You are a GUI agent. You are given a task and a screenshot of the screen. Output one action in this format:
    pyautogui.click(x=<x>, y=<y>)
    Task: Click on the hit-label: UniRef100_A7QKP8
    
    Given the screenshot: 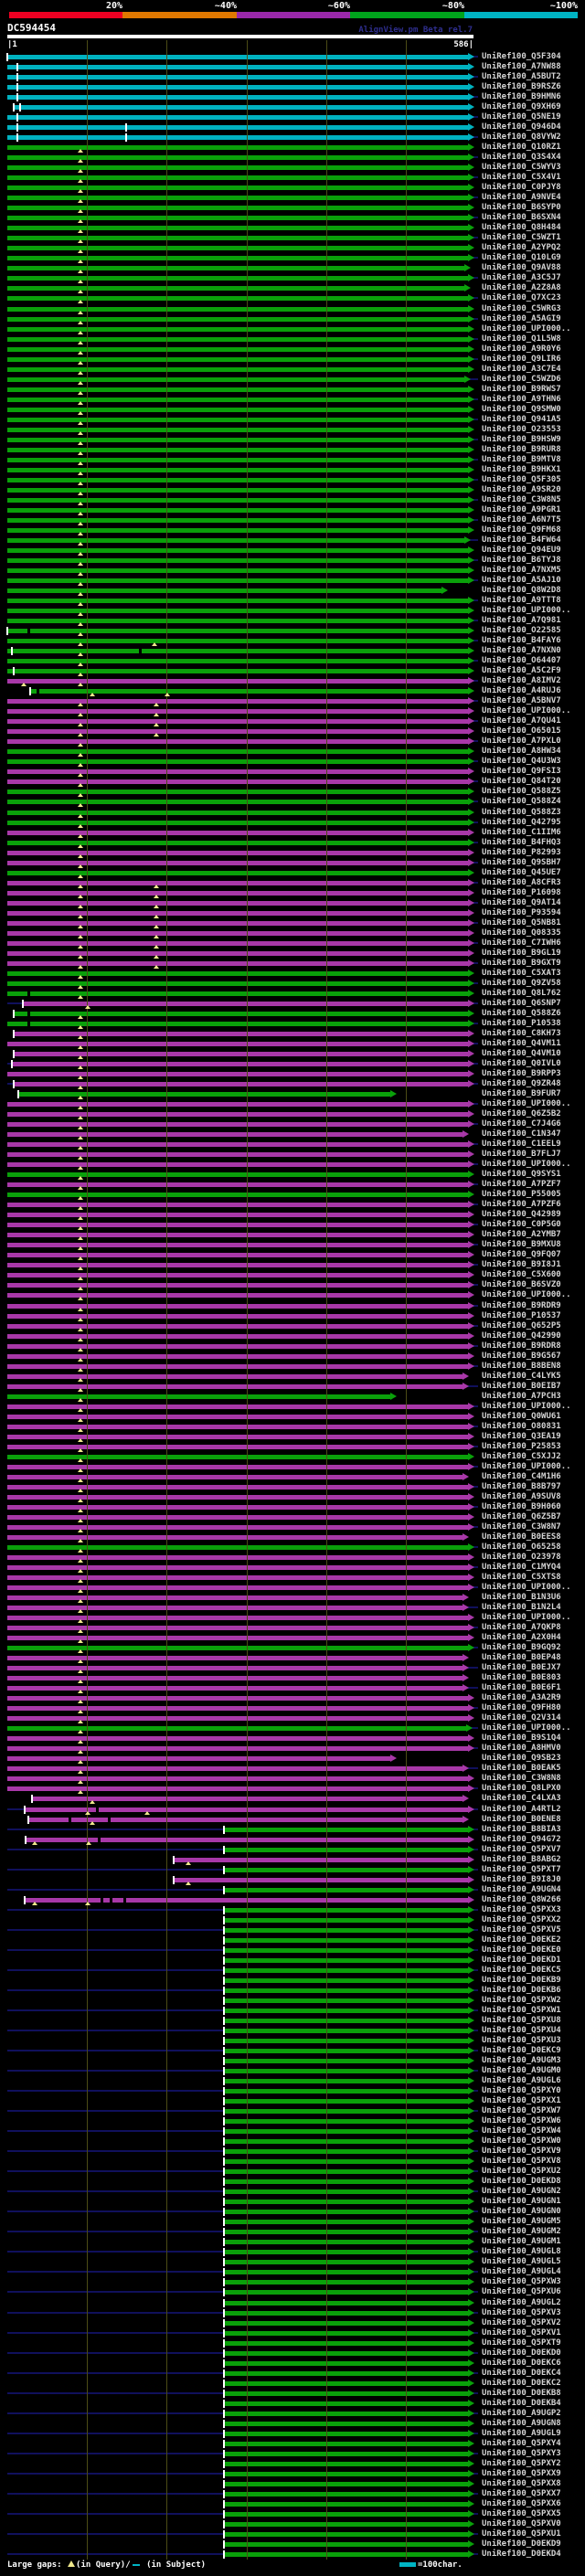 What is the action you would take?
    pyautogui.click(x=521, y=1627)
    